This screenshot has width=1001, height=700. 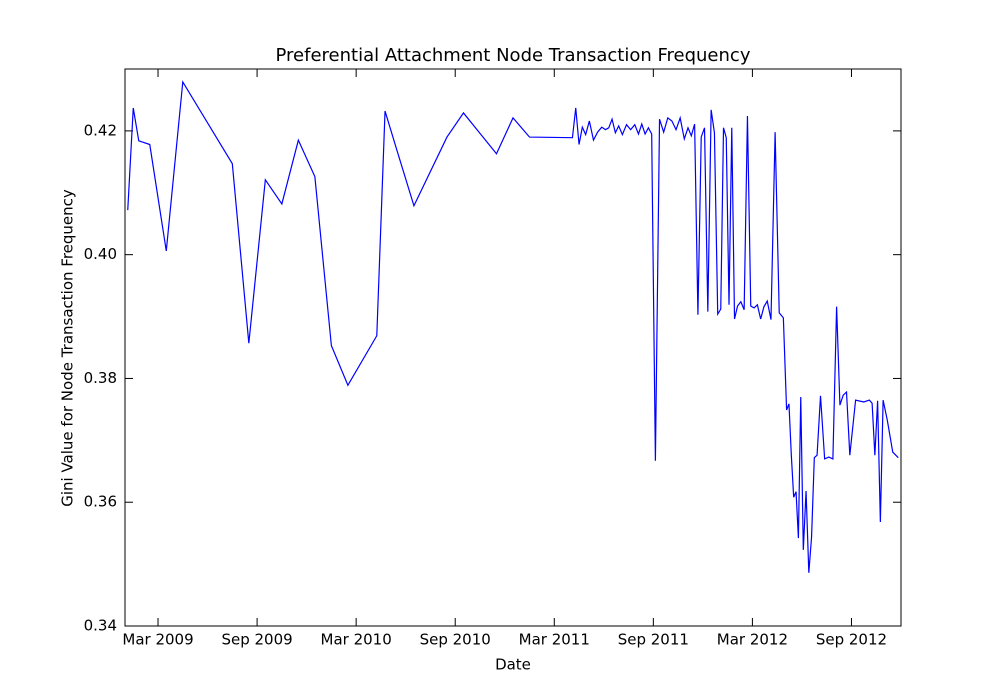 I want to click on y-tick-label: 0.34, so click(x=100, y=626).